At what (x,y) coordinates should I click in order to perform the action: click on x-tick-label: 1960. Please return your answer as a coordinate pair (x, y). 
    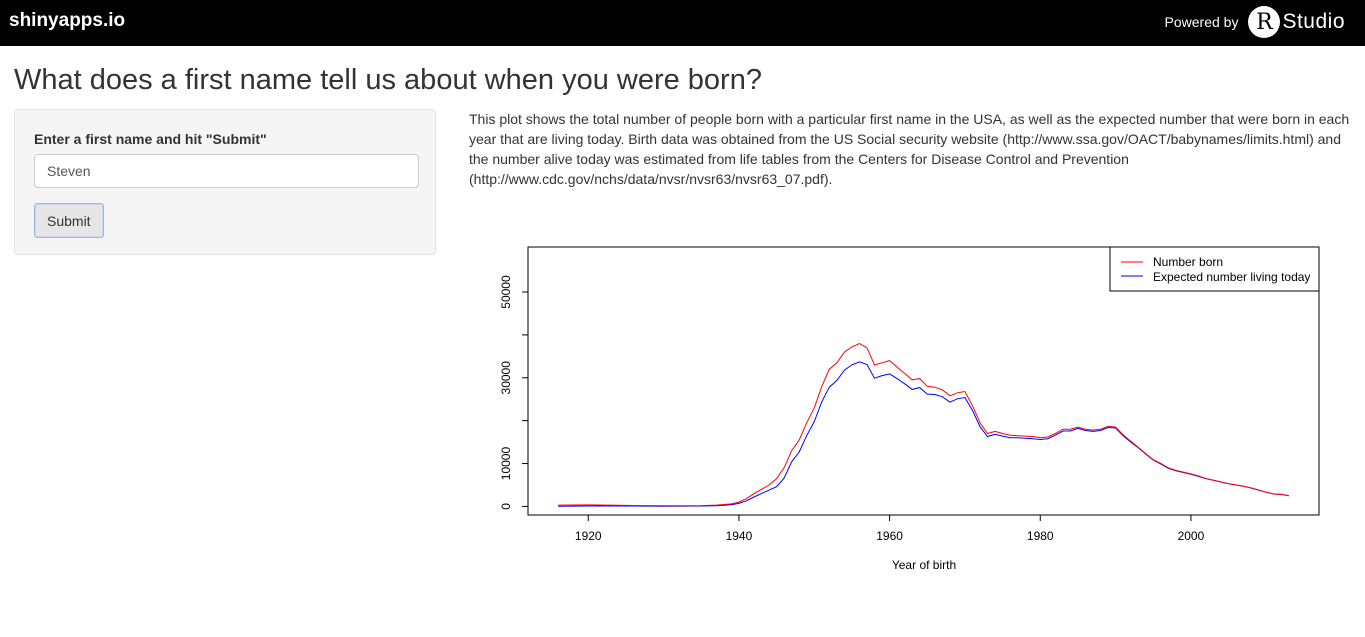
    Looking at the image, I should click on (889, 536).